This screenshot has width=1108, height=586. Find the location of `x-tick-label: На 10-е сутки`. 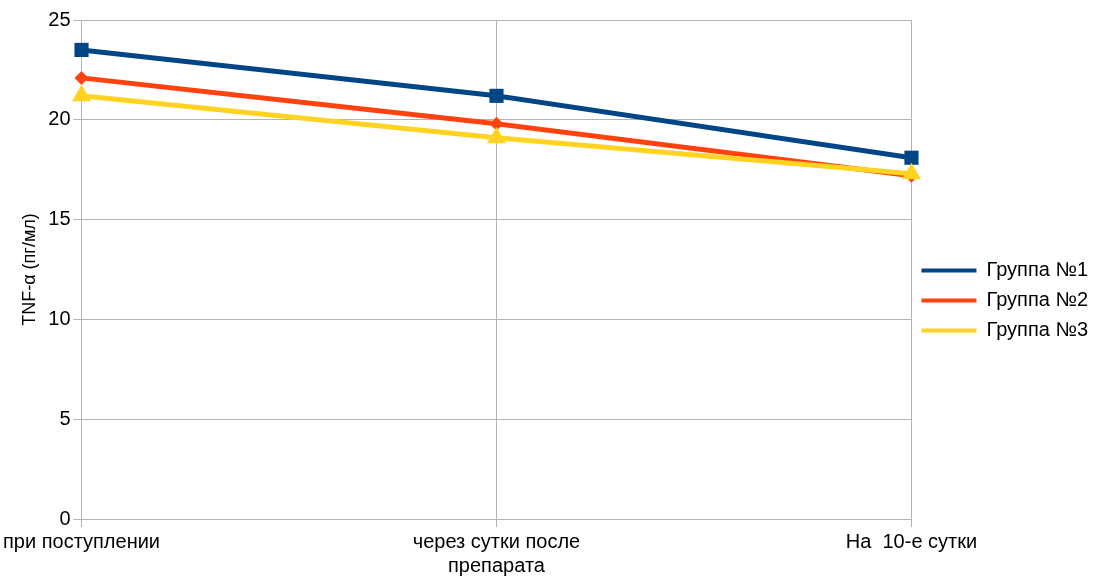

x-tick-label: На 10-е сутки is located at coordinates (911, 540).